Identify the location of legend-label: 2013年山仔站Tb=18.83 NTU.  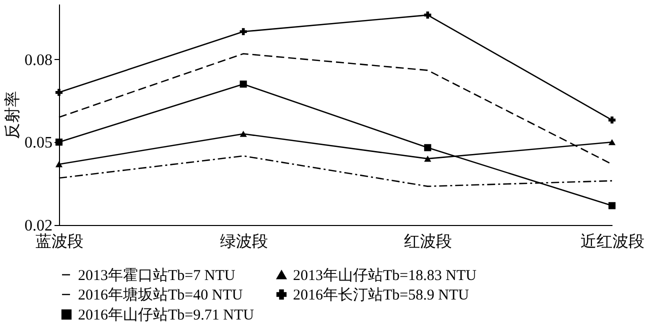
(385, 275).